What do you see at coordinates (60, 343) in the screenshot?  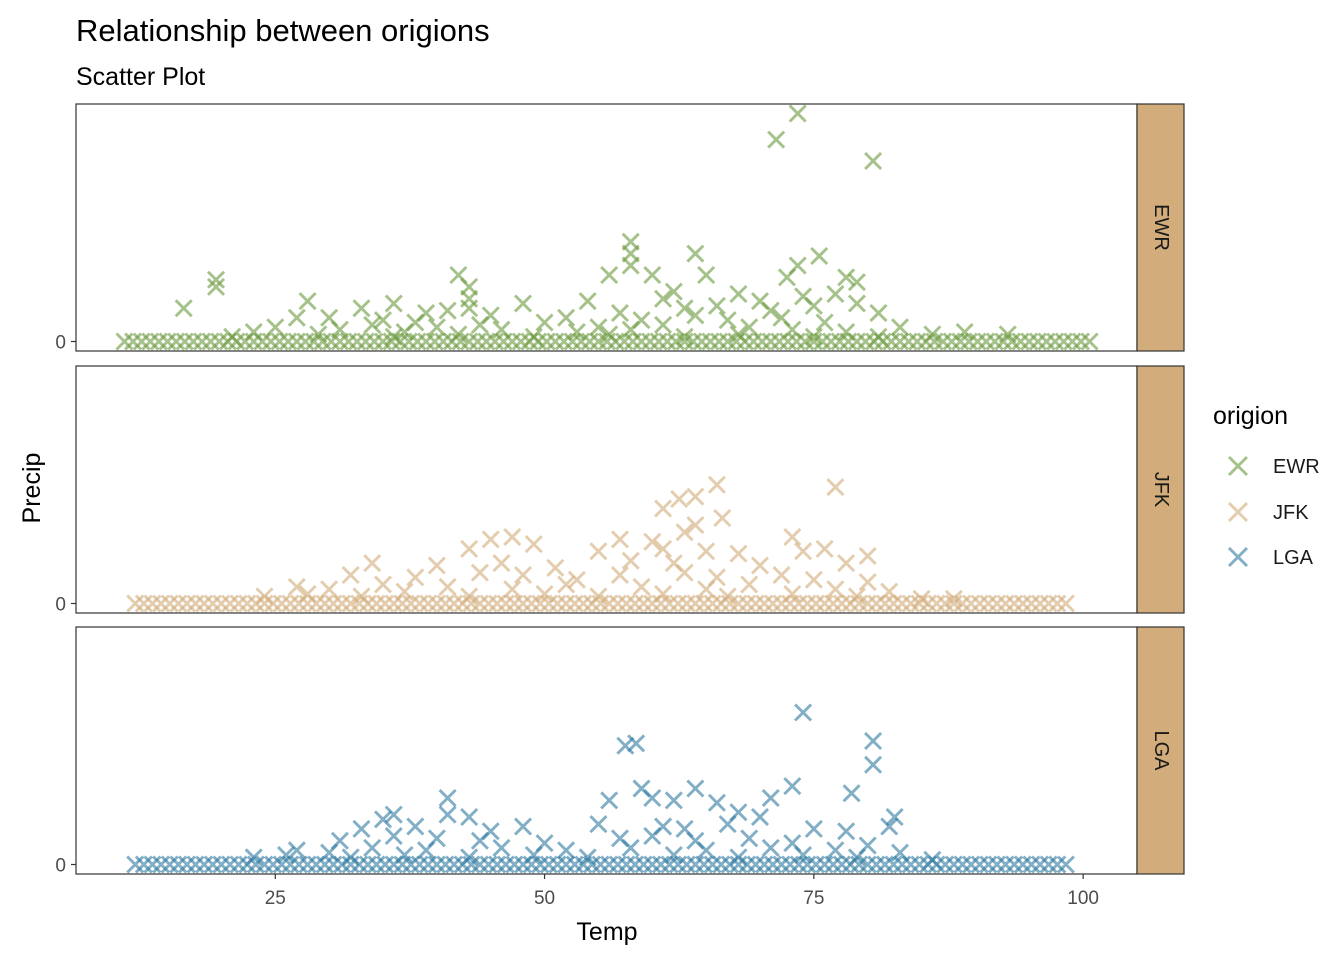 I see `y-tick-label: 0` at bounding box center [60, 343].